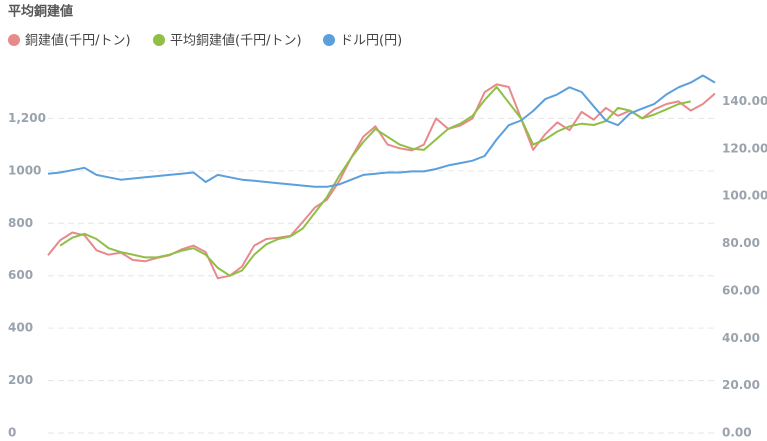  What do you see at coordinates (744, 196) in the screenshot?
I see `y2-tick-label: 100.00` at bounding box center [744, 196].